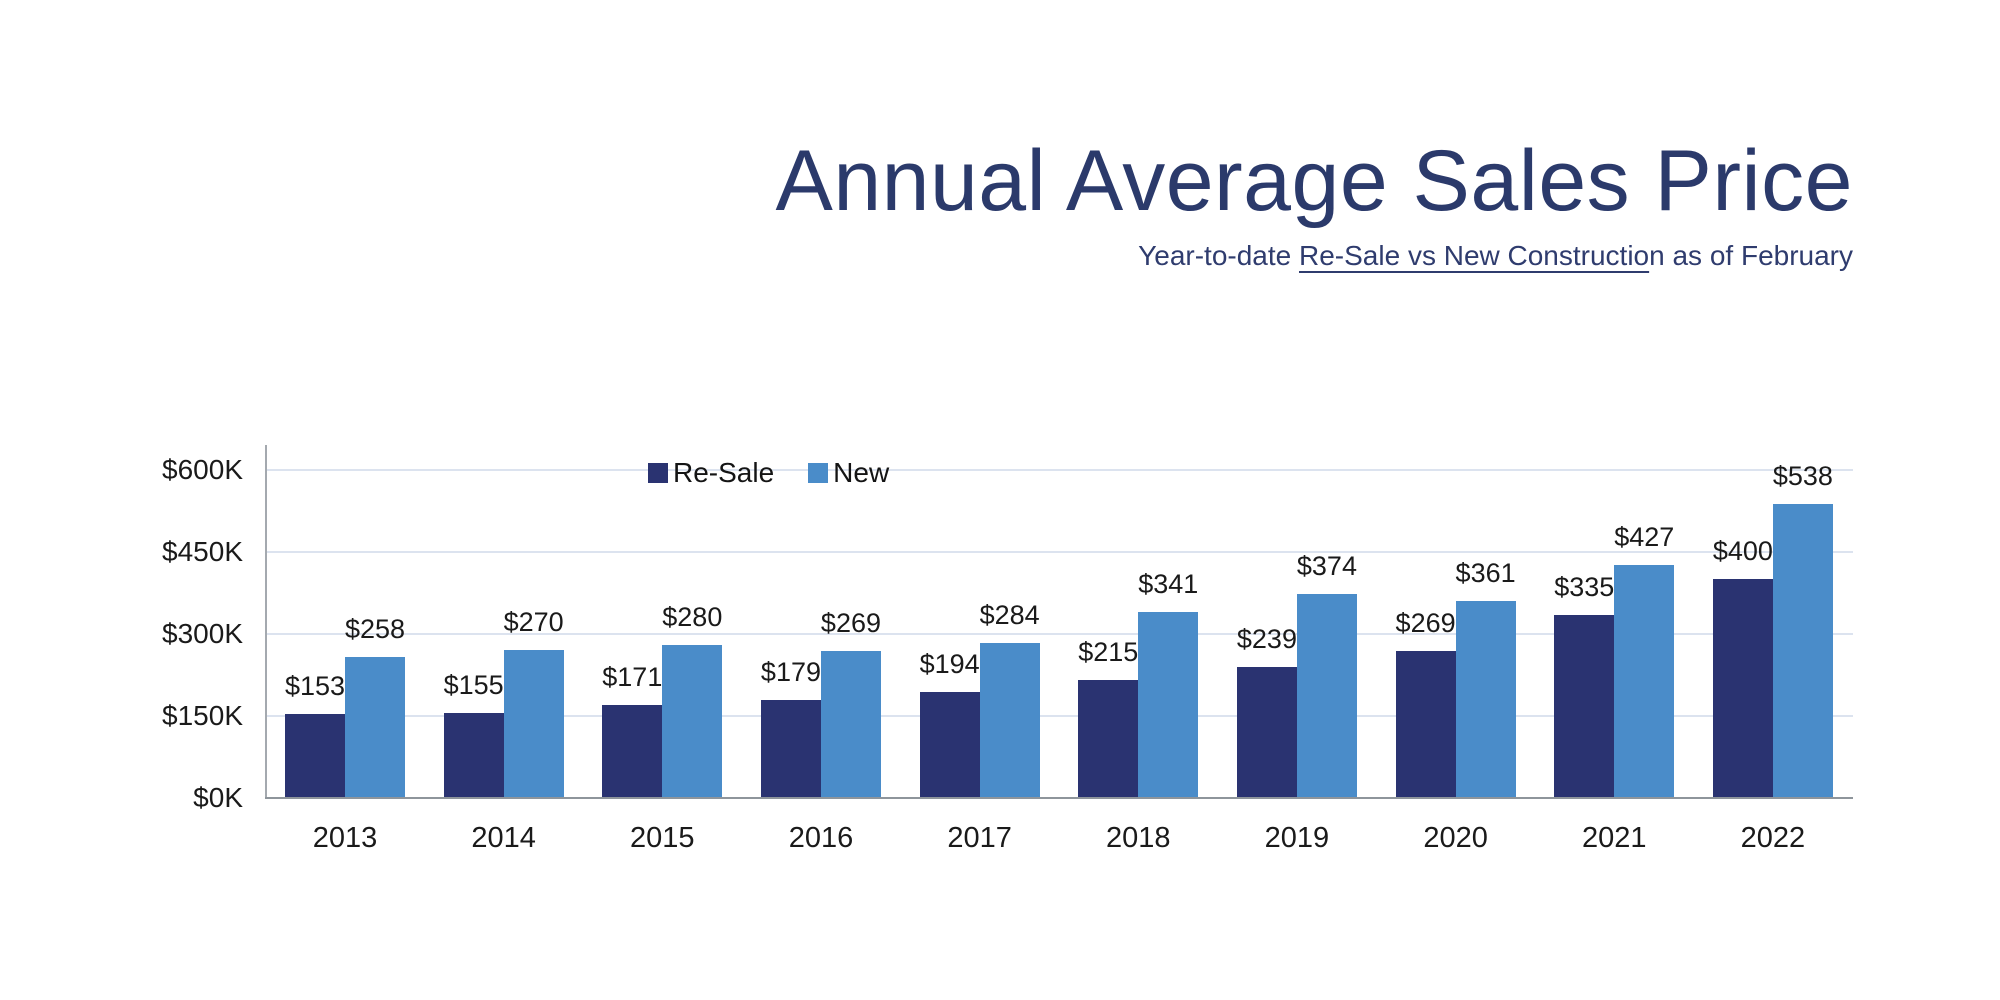 This screenshot has height=1000, width=2000. I want to click on bar-group-2021: $335 $427 2021, so click(1614, 662).